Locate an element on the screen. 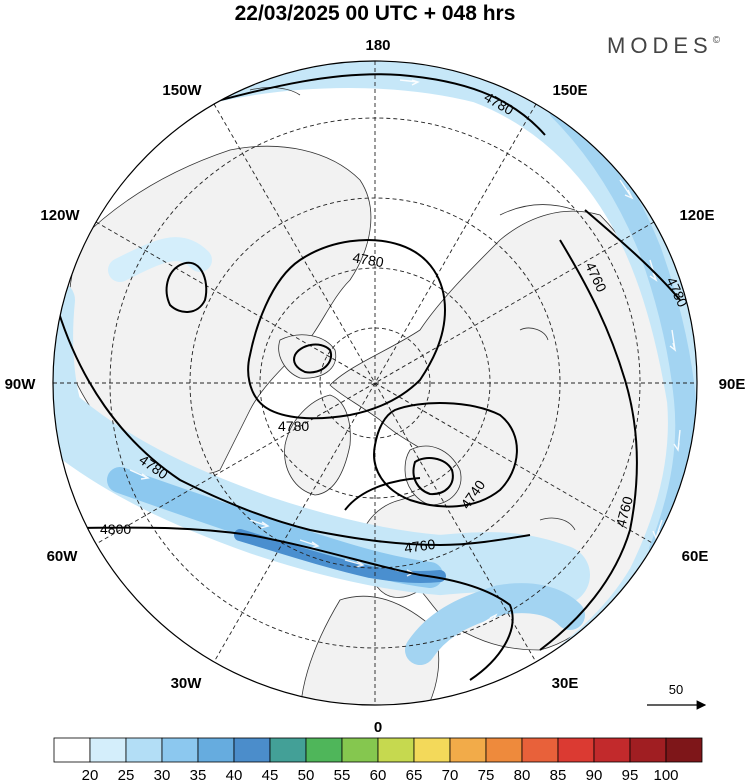 This screenshot has width=750, height=782. colorbar-tick-label: 30 is located at coordinates (162, 774).